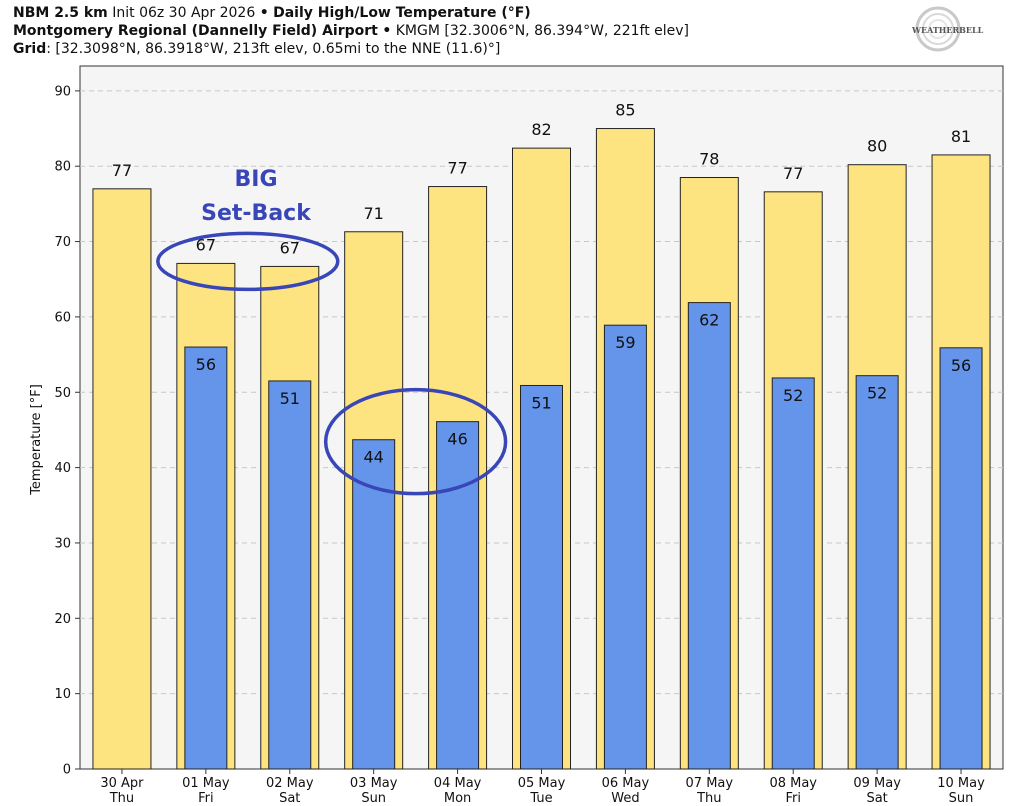  I want to click on init-time: Init 06z 30 Apr 2026, so click(184, 13).